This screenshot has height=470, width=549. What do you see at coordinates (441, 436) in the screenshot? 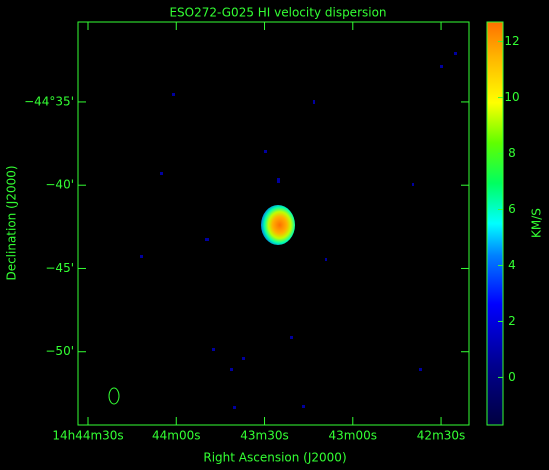
I see `x-tick-label: 42m30s` at bounding box center [441, 436].